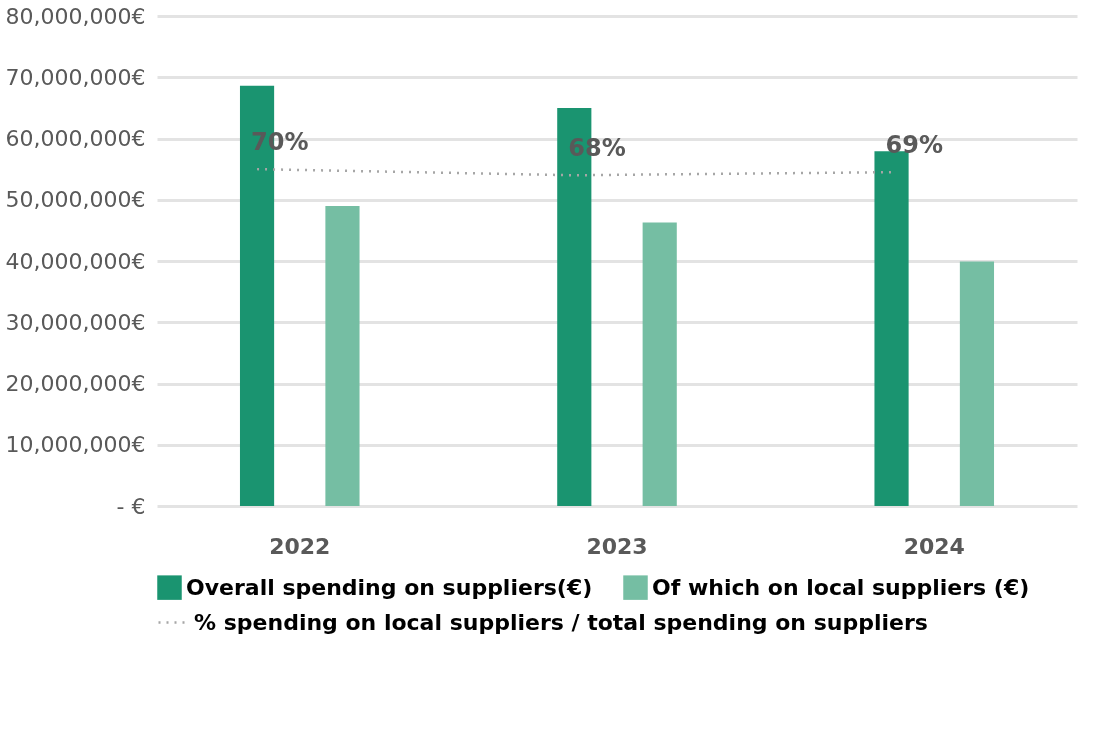  Describe the element at coordinates (75, 200) in the screenshot. I see `y-tick-label: 50,000,000€` at that location.